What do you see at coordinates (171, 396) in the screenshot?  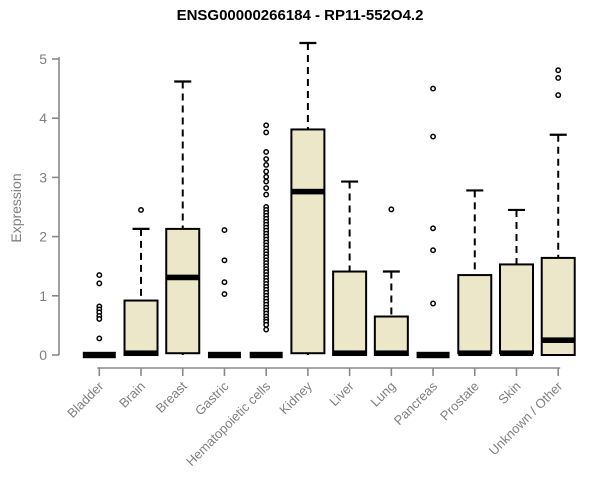 I see `x-tick-label: Breast` at bounding box center [171, 396].